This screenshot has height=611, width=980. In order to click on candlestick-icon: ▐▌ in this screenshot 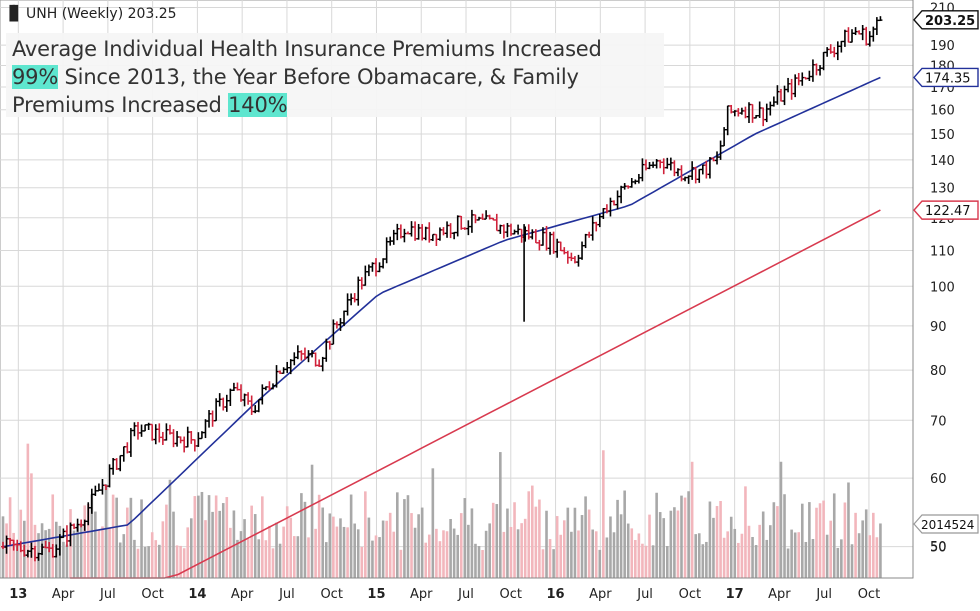, I will do `click(13, 14)`.